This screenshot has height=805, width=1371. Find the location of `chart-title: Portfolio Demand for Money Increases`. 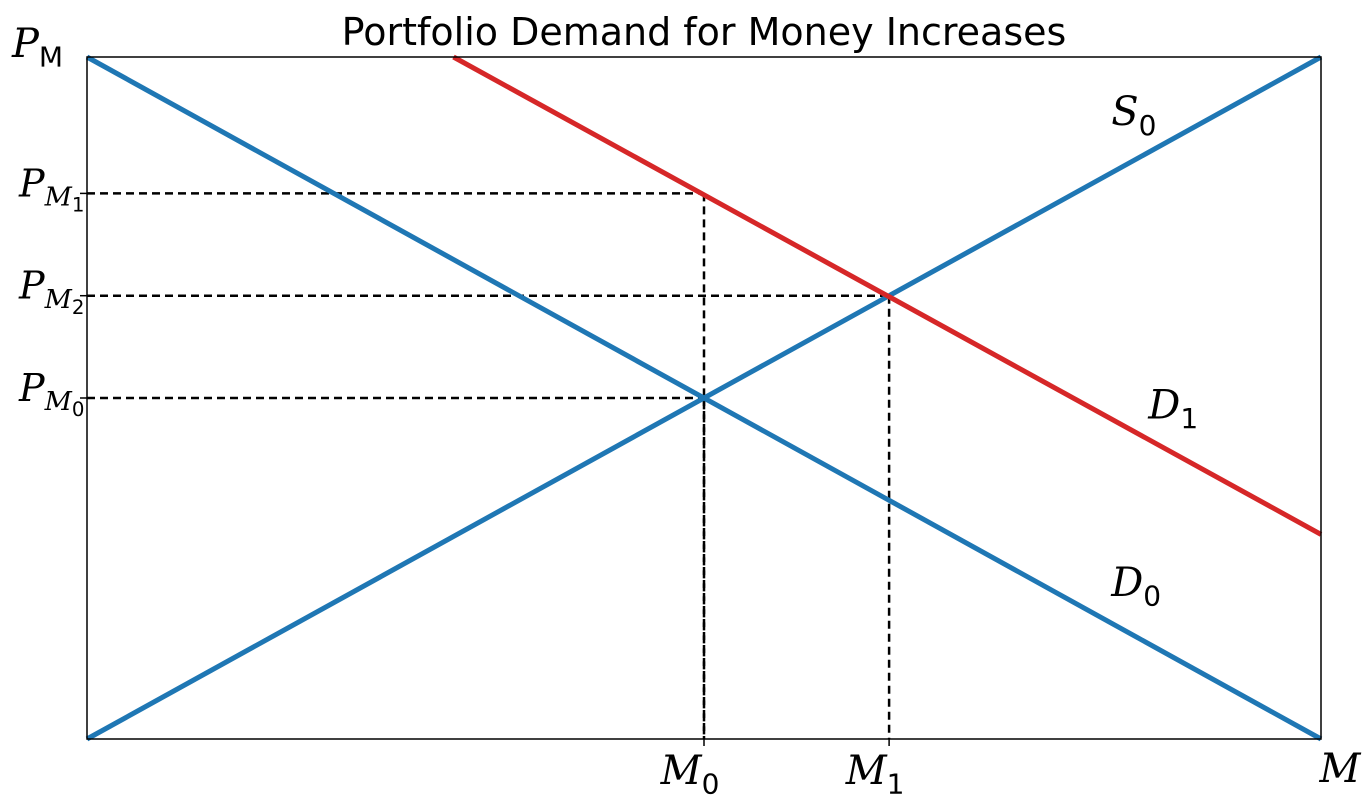

chart-title: Portfolio Demand for Money Increases is located at coordinates (704, 32).